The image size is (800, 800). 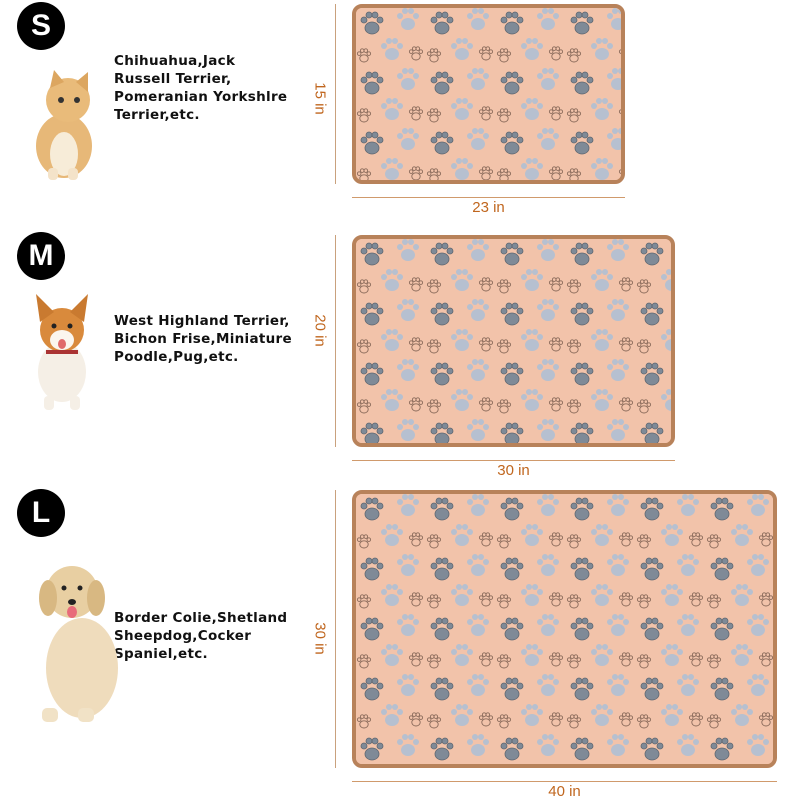 What do you see at coordinates (320, 638) in the screenshot?
I see `height-label-l: 30 in` at bounding box center [320, 638].